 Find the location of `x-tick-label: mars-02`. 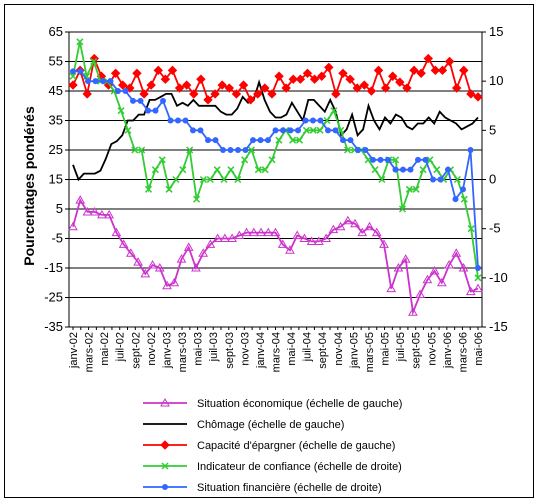

x-tick-label: mars-02 is located at coordinates (90, 352).